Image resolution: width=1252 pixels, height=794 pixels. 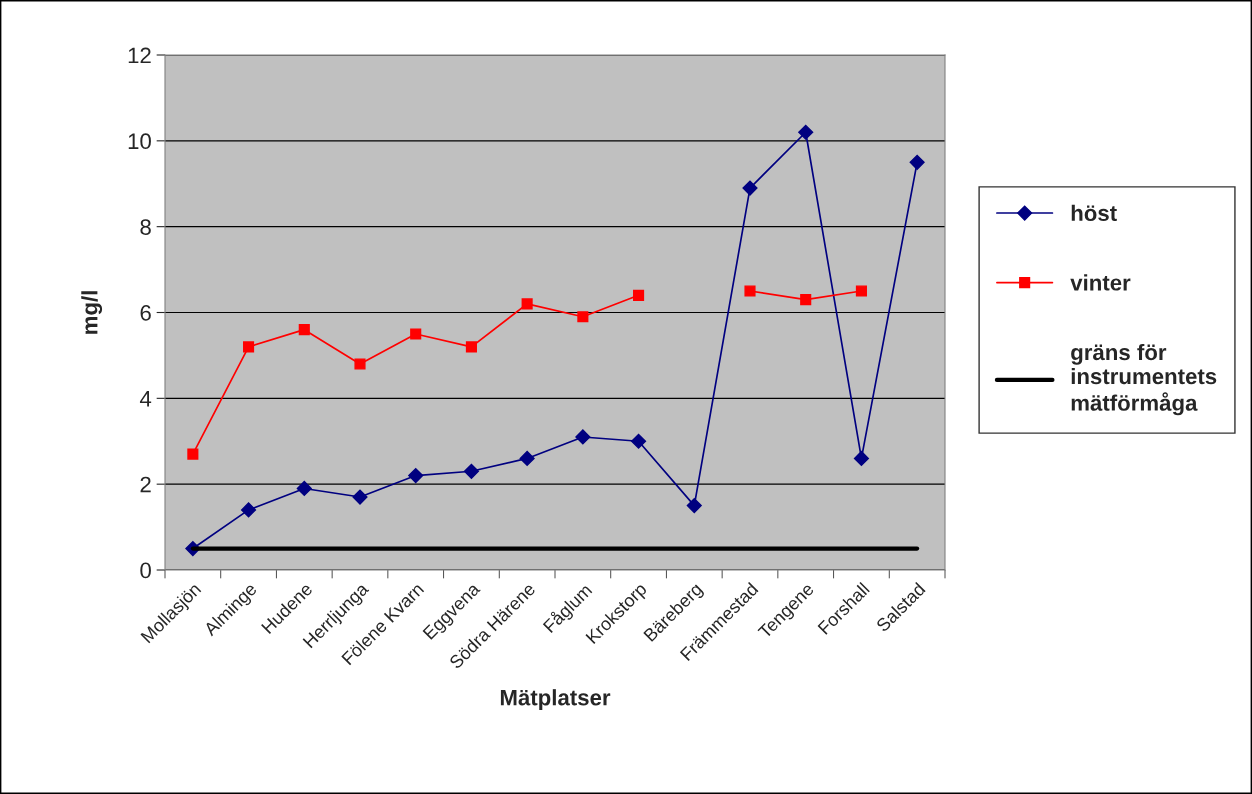 What do you see at coordinates (139, 55) in the screenshot?
I see `y-tick-label: 12` at bounding box center [139, 55].